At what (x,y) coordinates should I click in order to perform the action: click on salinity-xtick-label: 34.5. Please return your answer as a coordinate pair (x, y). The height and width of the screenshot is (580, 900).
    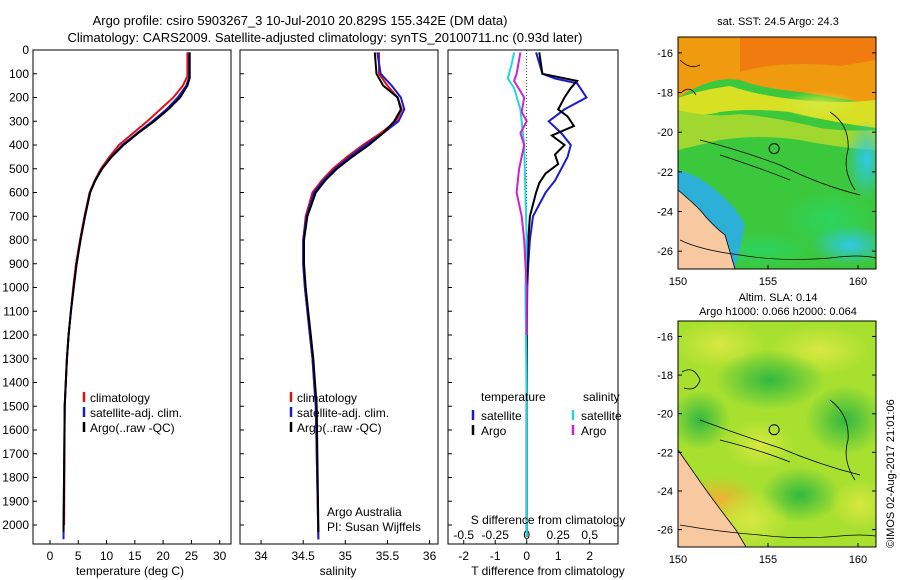
    Looking at the image, I should click on (304, 556).